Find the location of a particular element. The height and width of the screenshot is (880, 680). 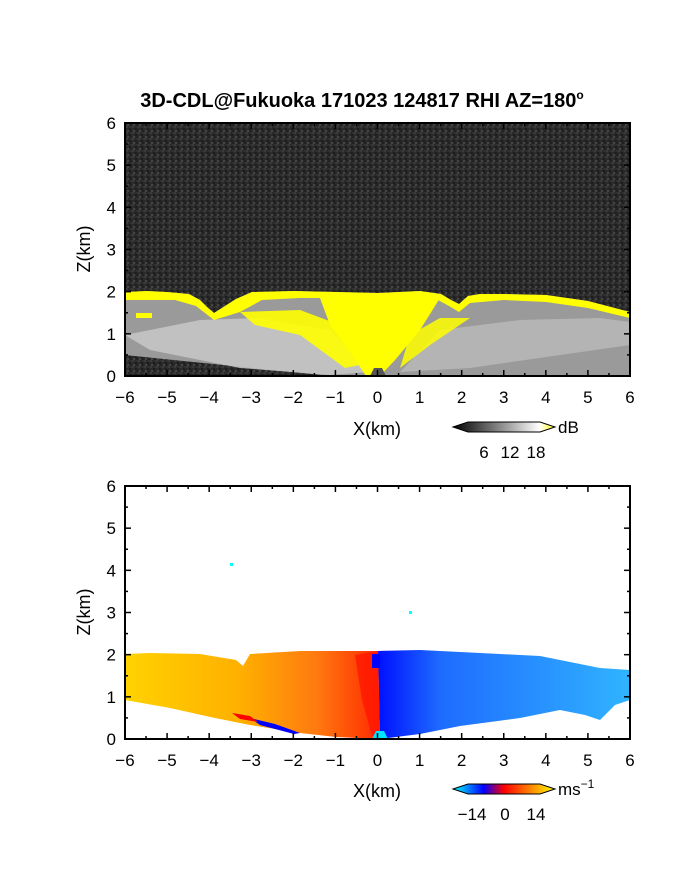

velocity-x-tick-label: 5 is located at coordinates (587, 760).